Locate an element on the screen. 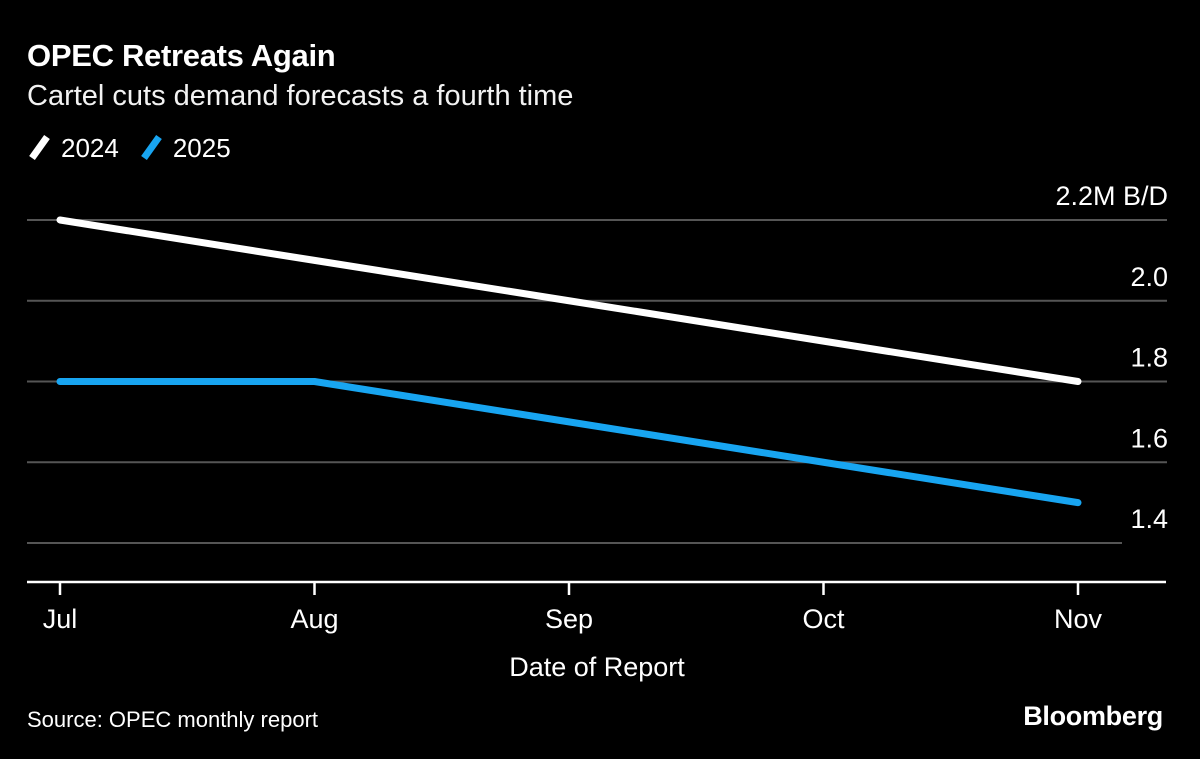  legend-swatch-2025-icon is located at coordinates (151, 147).